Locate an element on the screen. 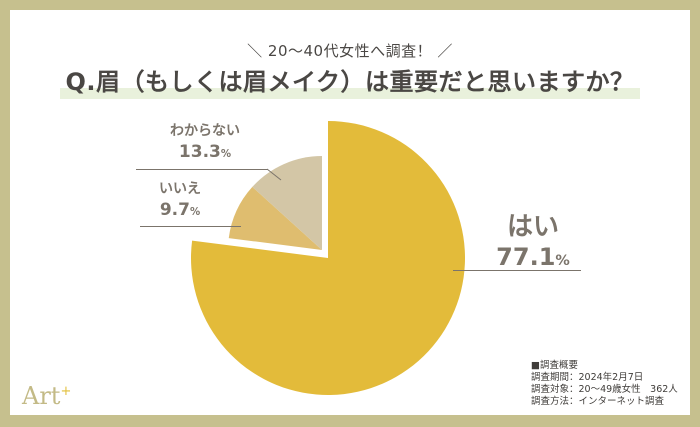  slice-unknown is located at coordinates (287, 203).